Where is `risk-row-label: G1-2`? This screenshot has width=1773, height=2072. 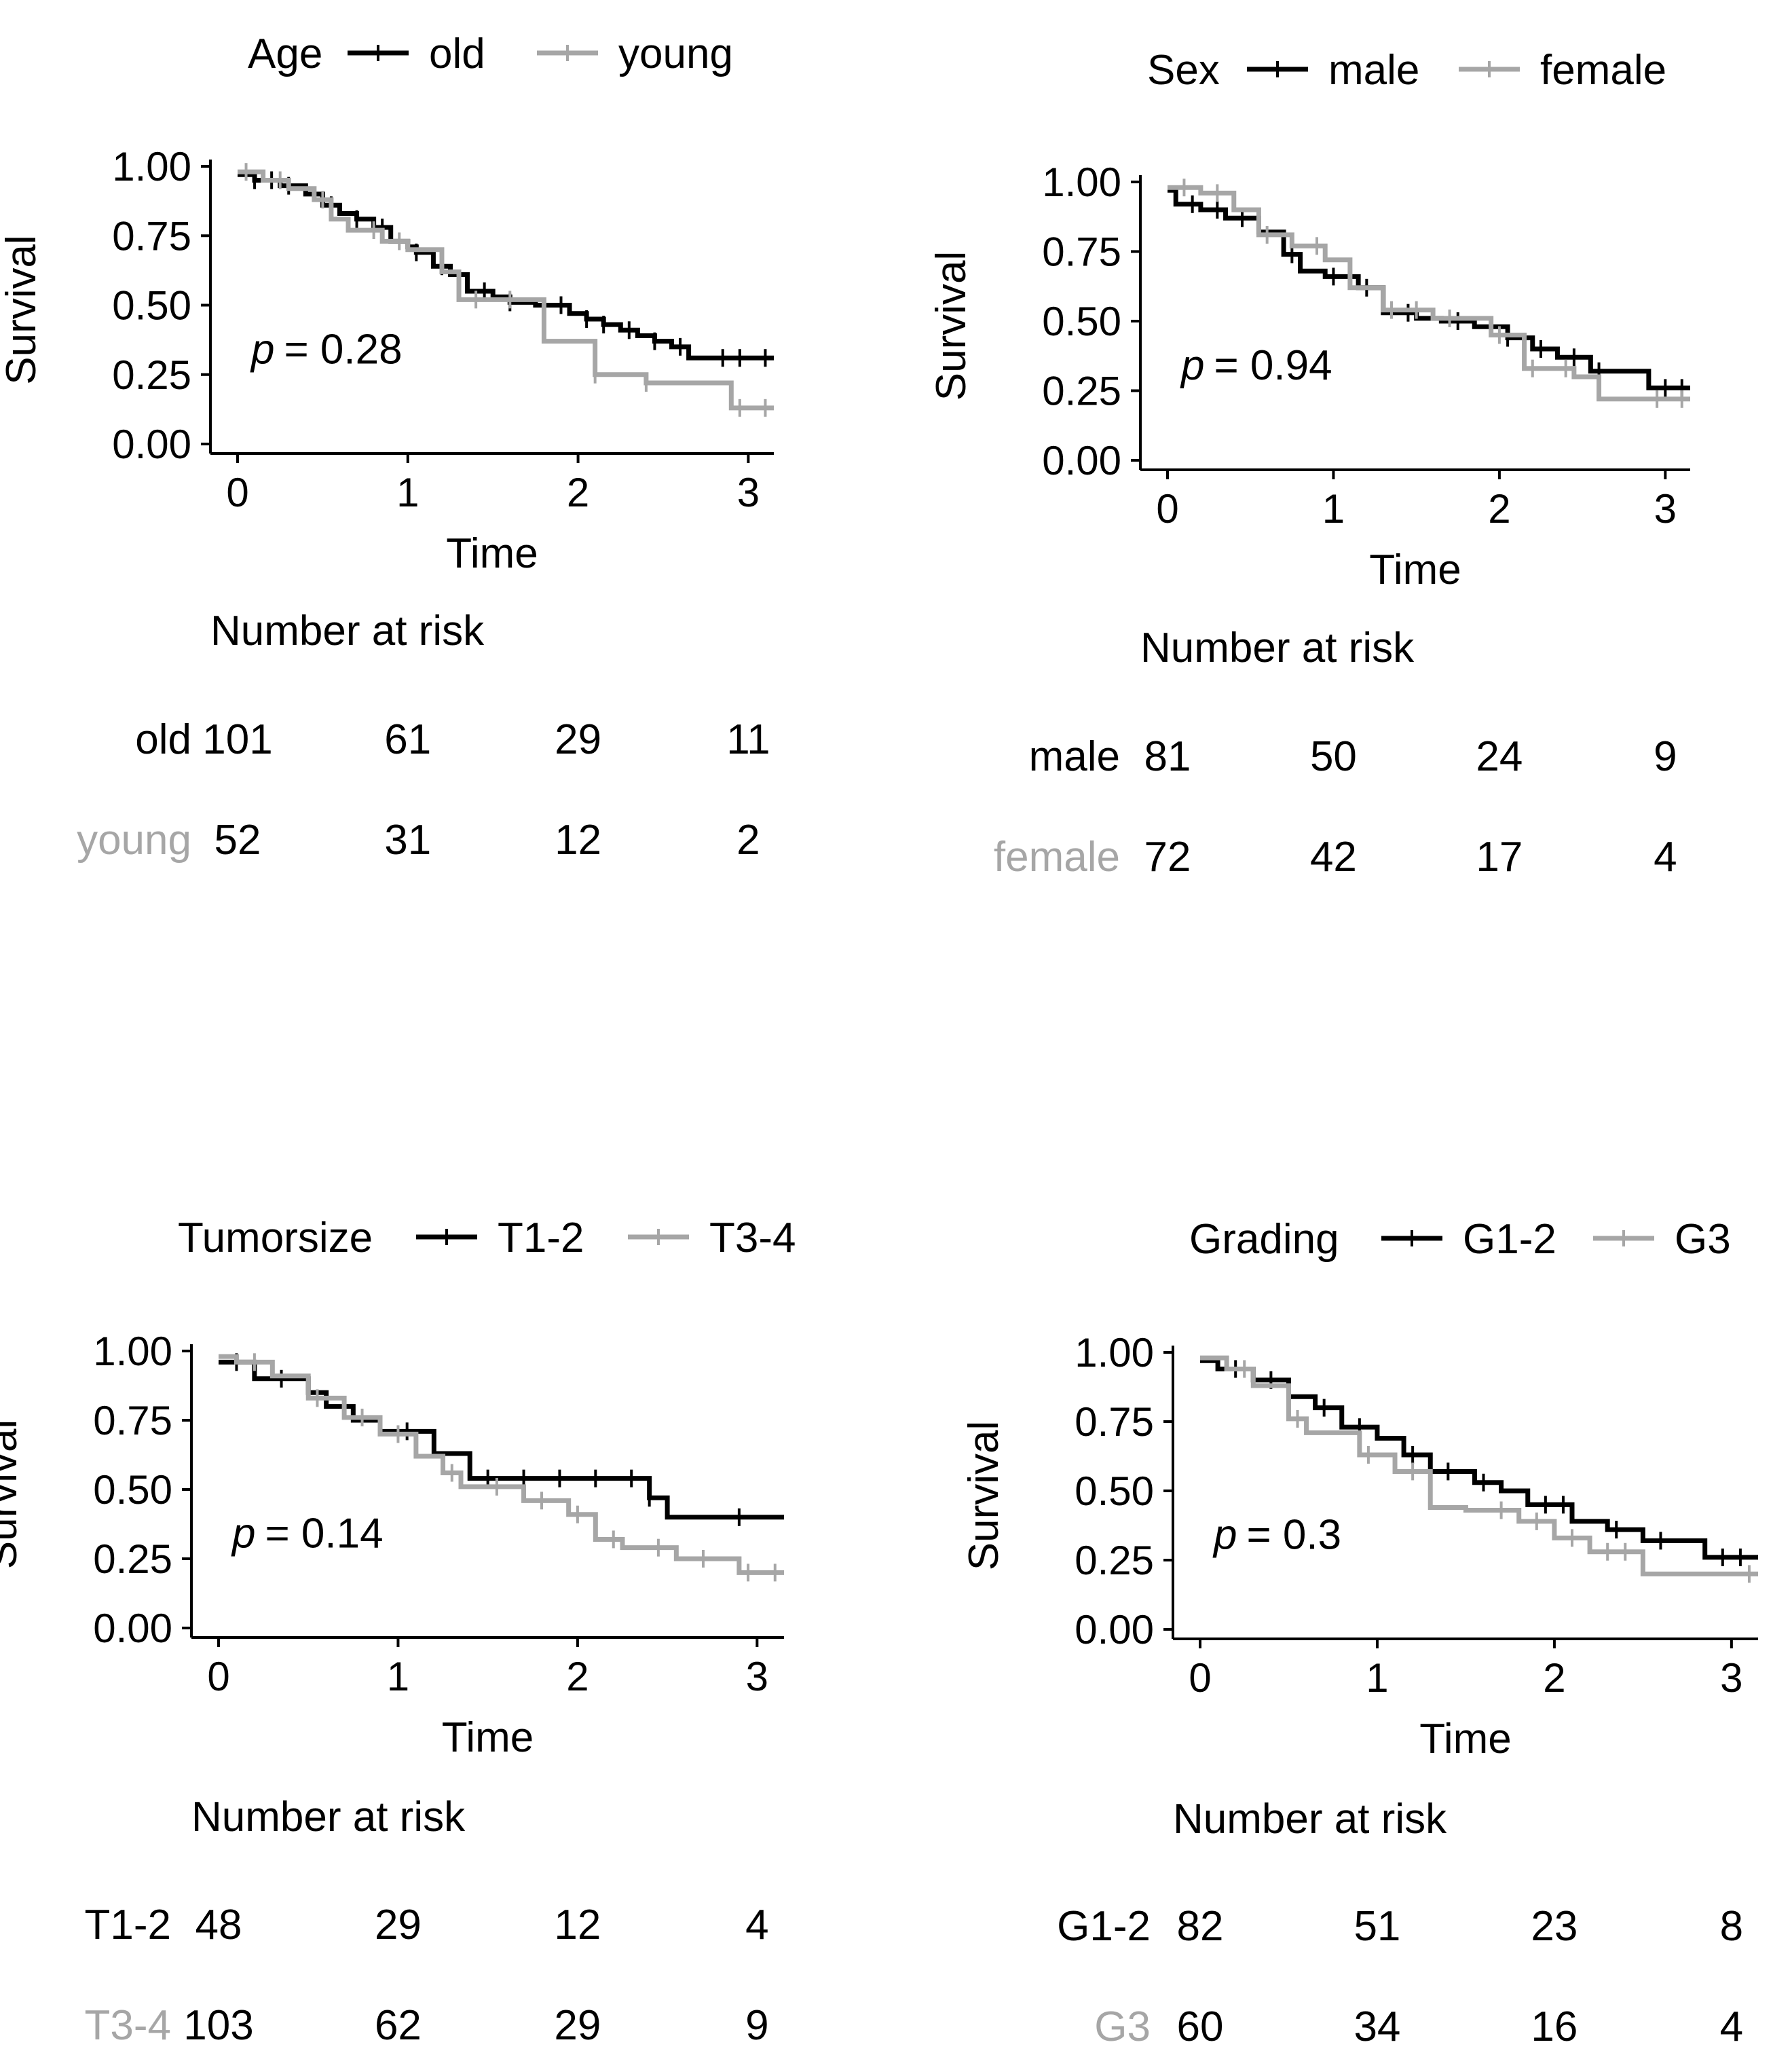
risk-row-label: G1-2 is located at coordinates (1104, 1927).